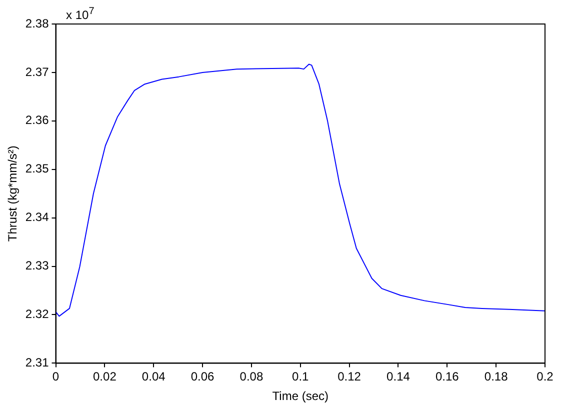 The image size is (563, 406). Describe the element at coordinates (545, 377) in the screenshot. I see `x-tick-label: 0.2` at that location.